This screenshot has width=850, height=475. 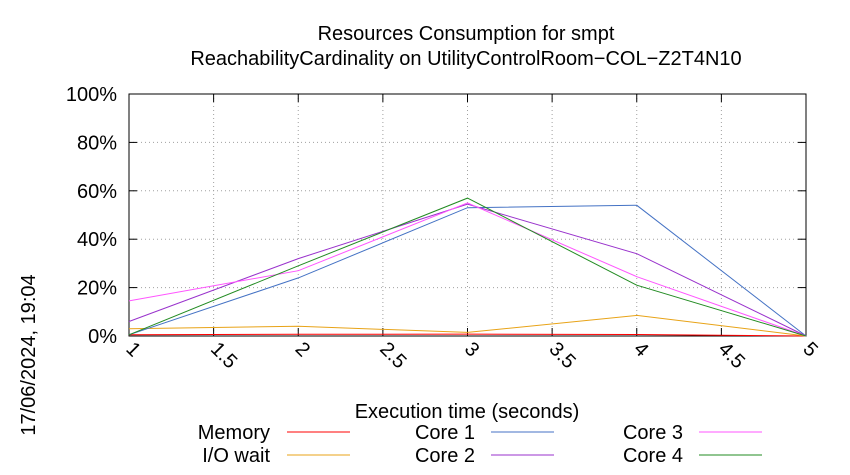 I want to click on x-tick-label: 1, so click(x=132, y=349).